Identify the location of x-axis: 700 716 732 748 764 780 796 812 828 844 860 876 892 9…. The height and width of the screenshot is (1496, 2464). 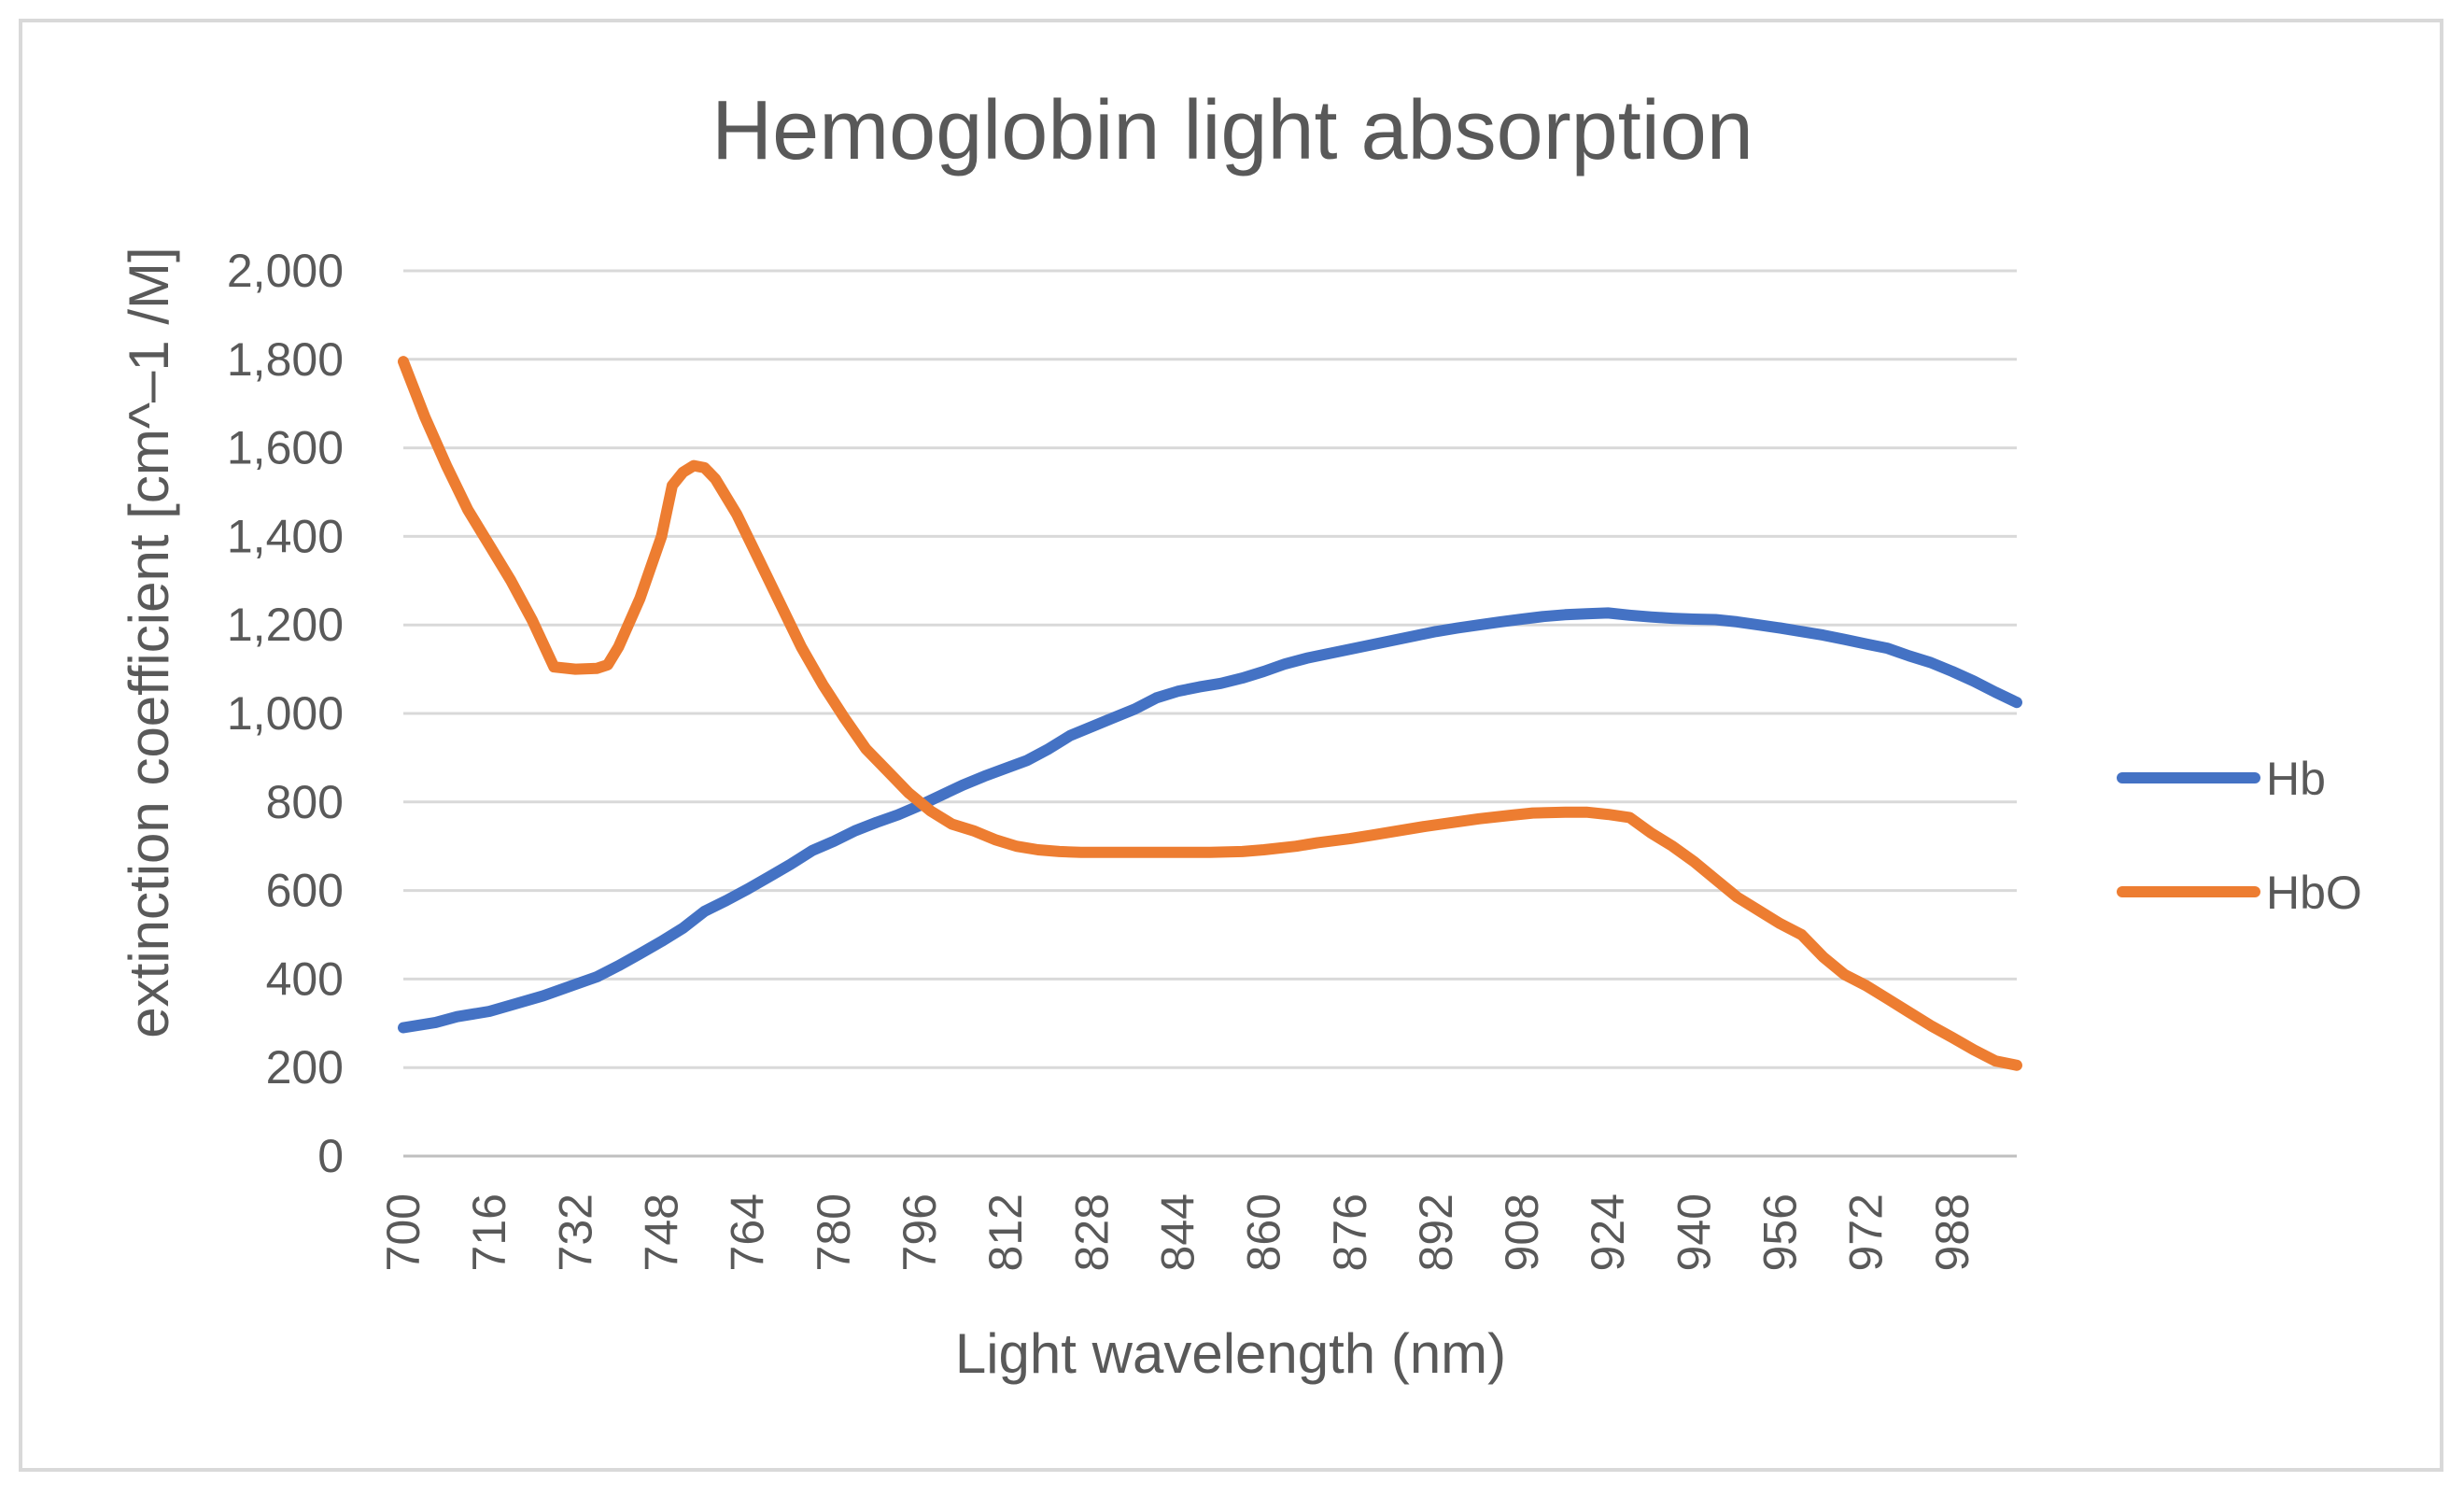
(1178, 1232).